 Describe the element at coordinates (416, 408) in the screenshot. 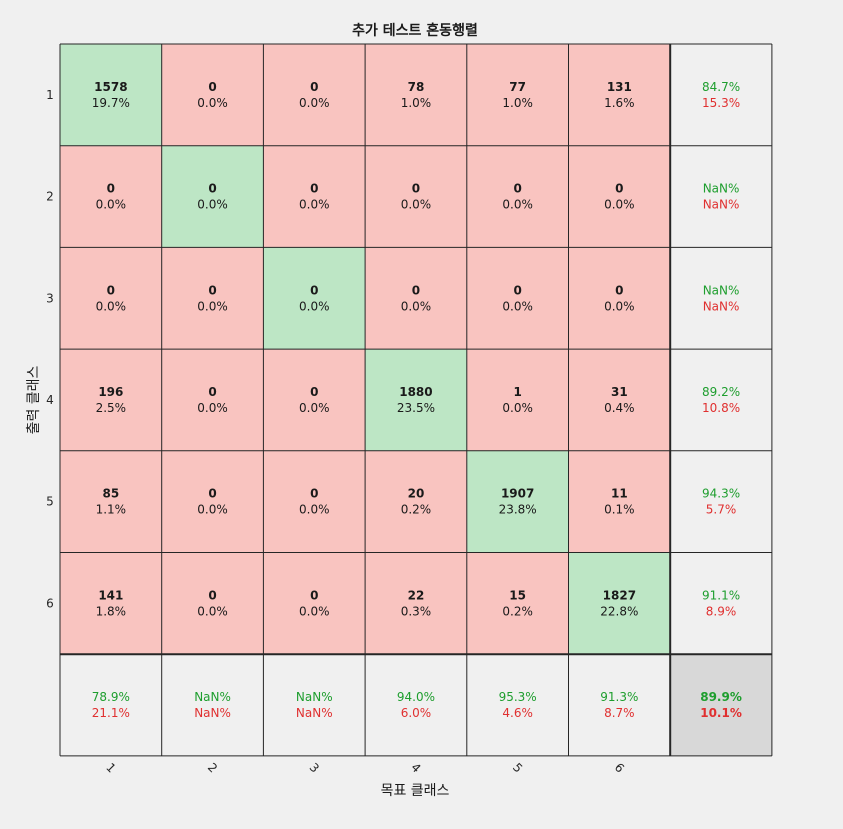

I see `cell-percent-label: 23.5%` at that location.